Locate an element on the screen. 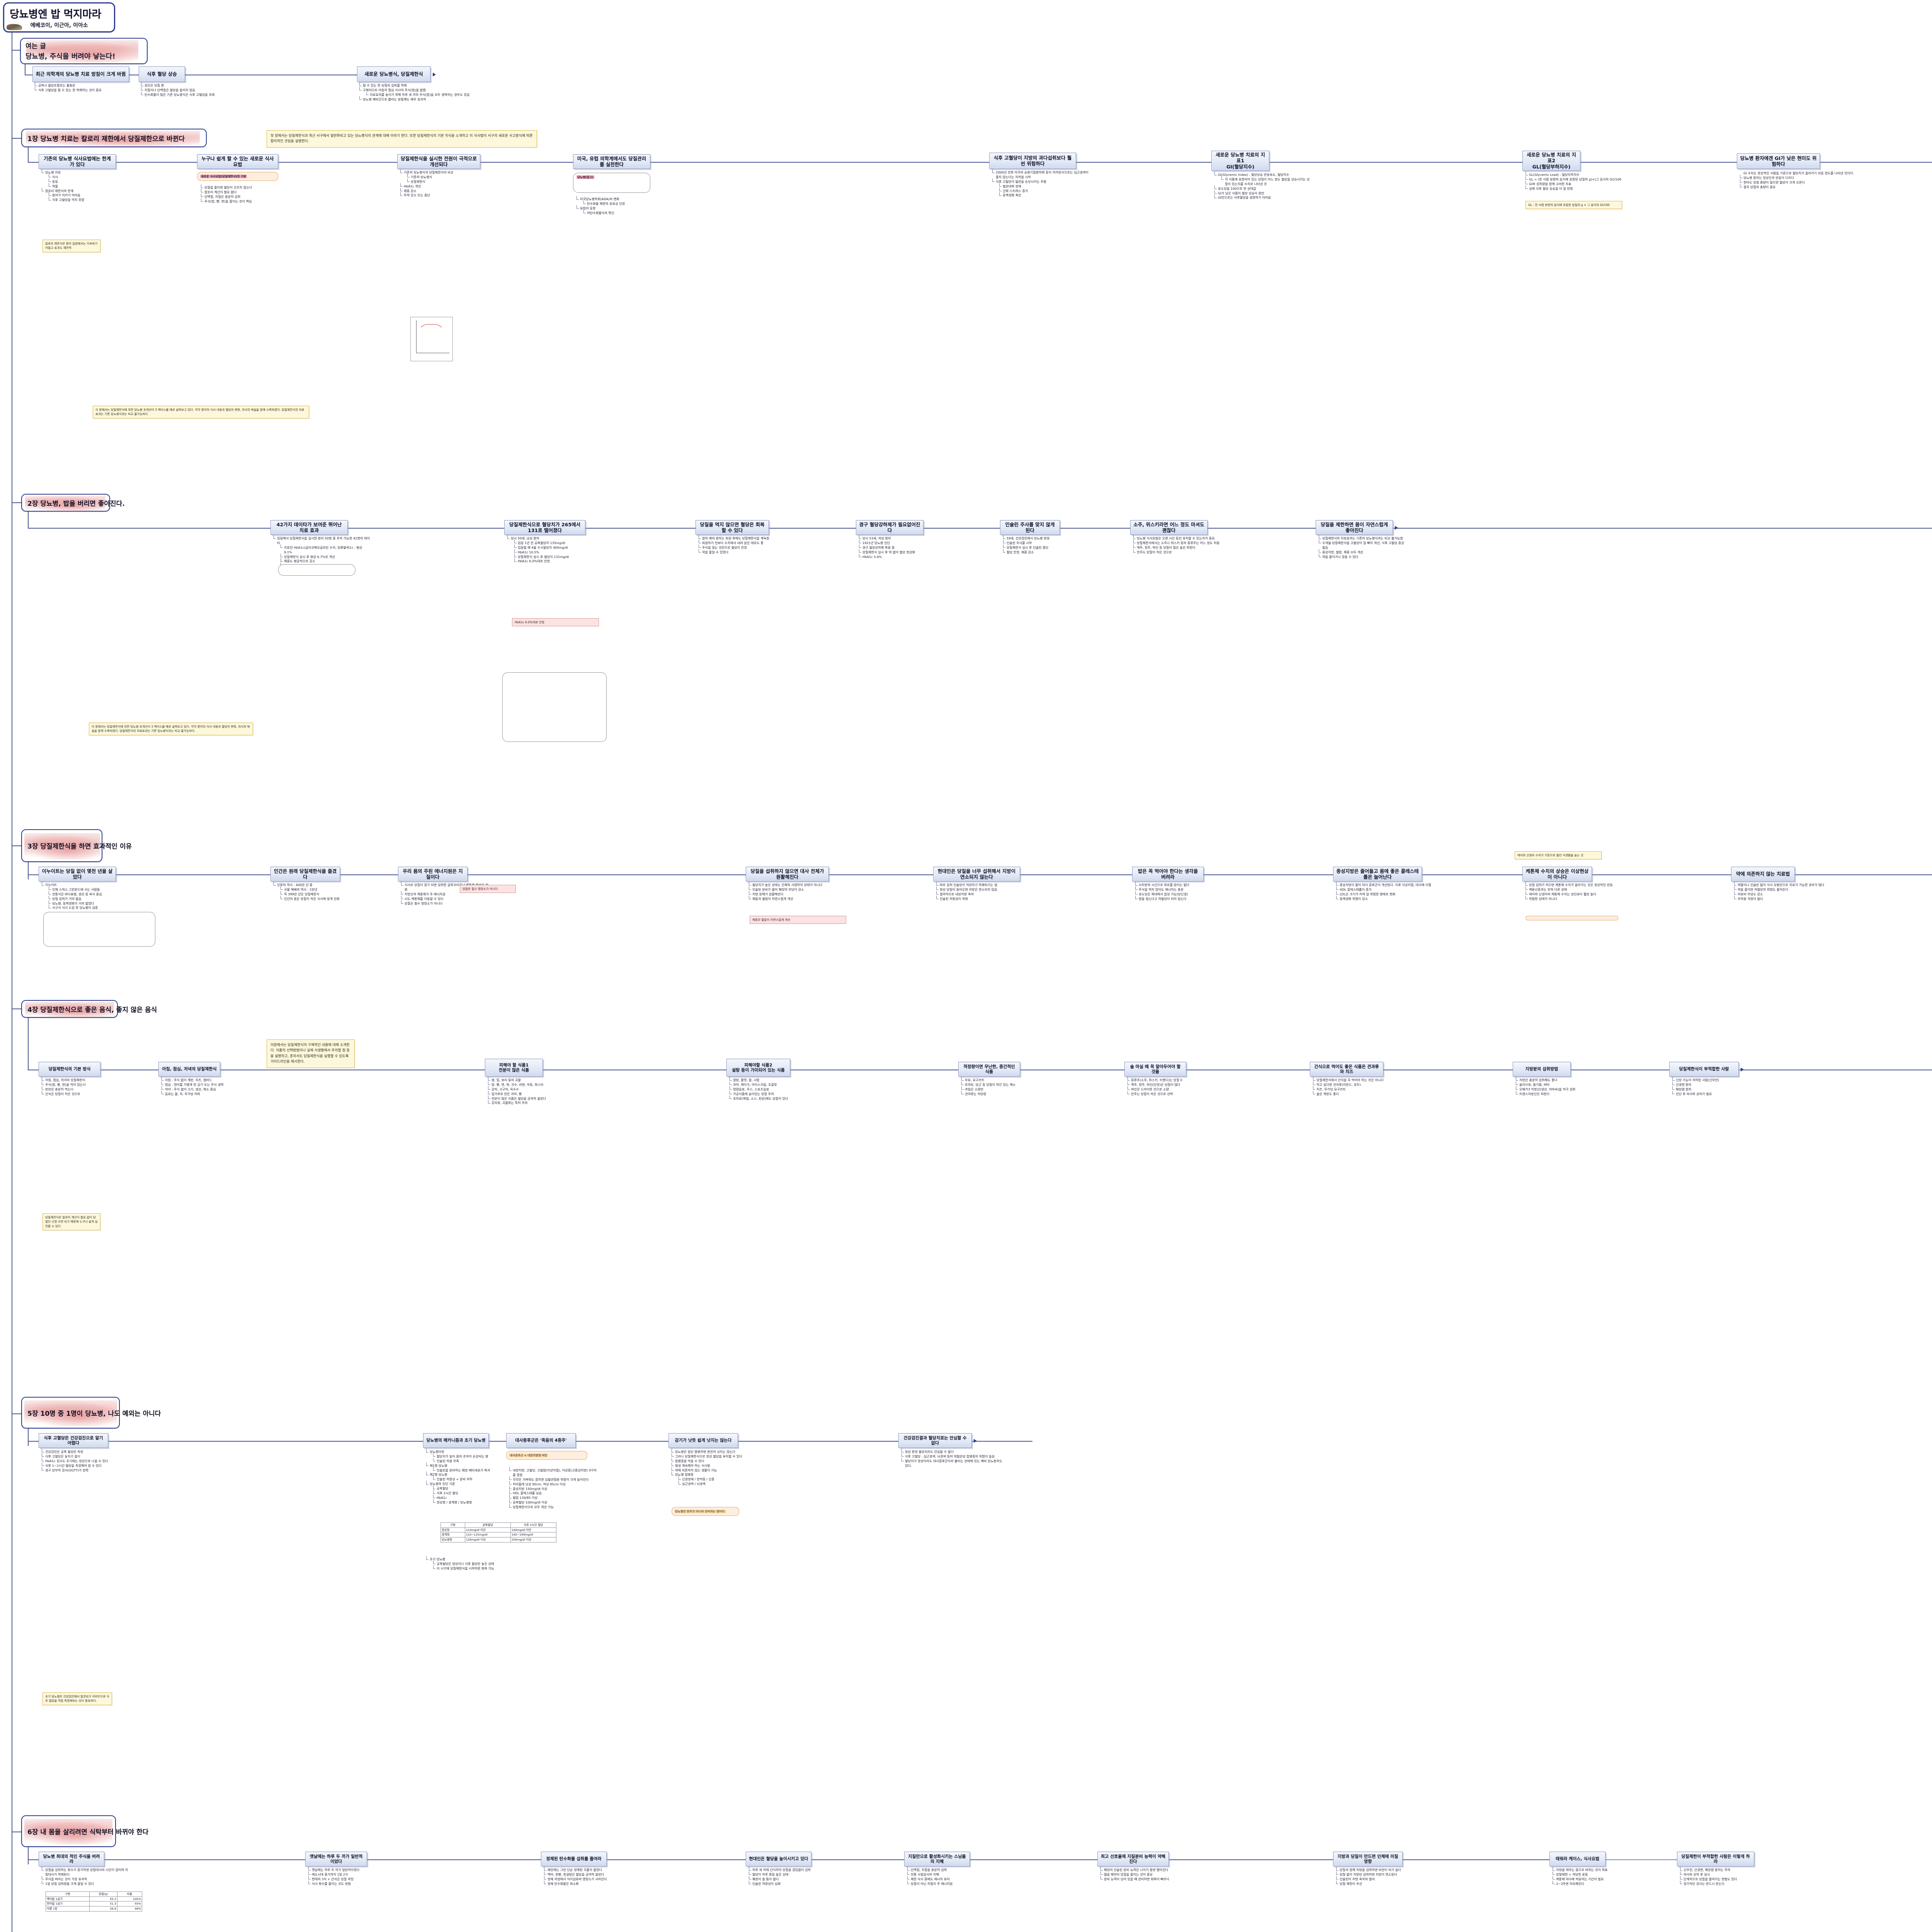 The height and width of the screenshot is (1932, 1932). topic-ch3-2: 인간은 원래 당질제한식을 즐겼다 is located at coordinates (305, 874).